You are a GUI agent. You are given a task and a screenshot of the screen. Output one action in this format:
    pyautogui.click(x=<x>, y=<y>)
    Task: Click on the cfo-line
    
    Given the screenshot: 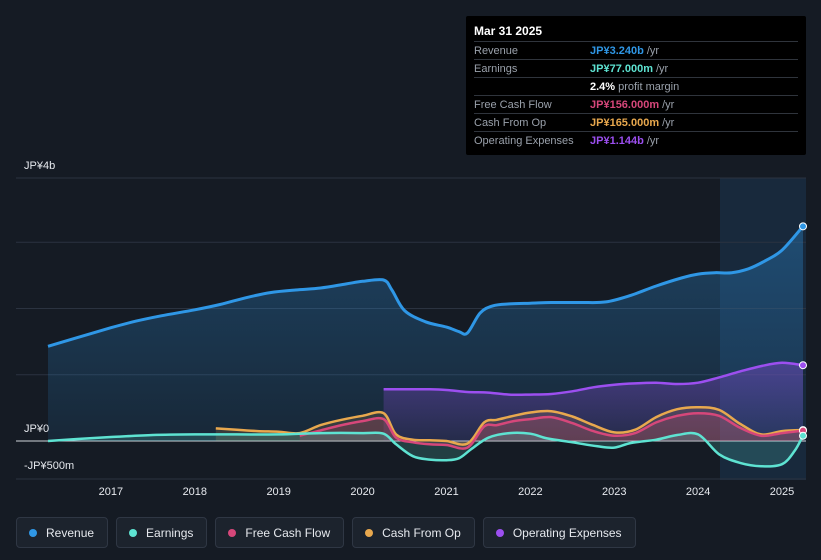 What is the action you would take?
    pyautogui.click(x=509, y=425)
    